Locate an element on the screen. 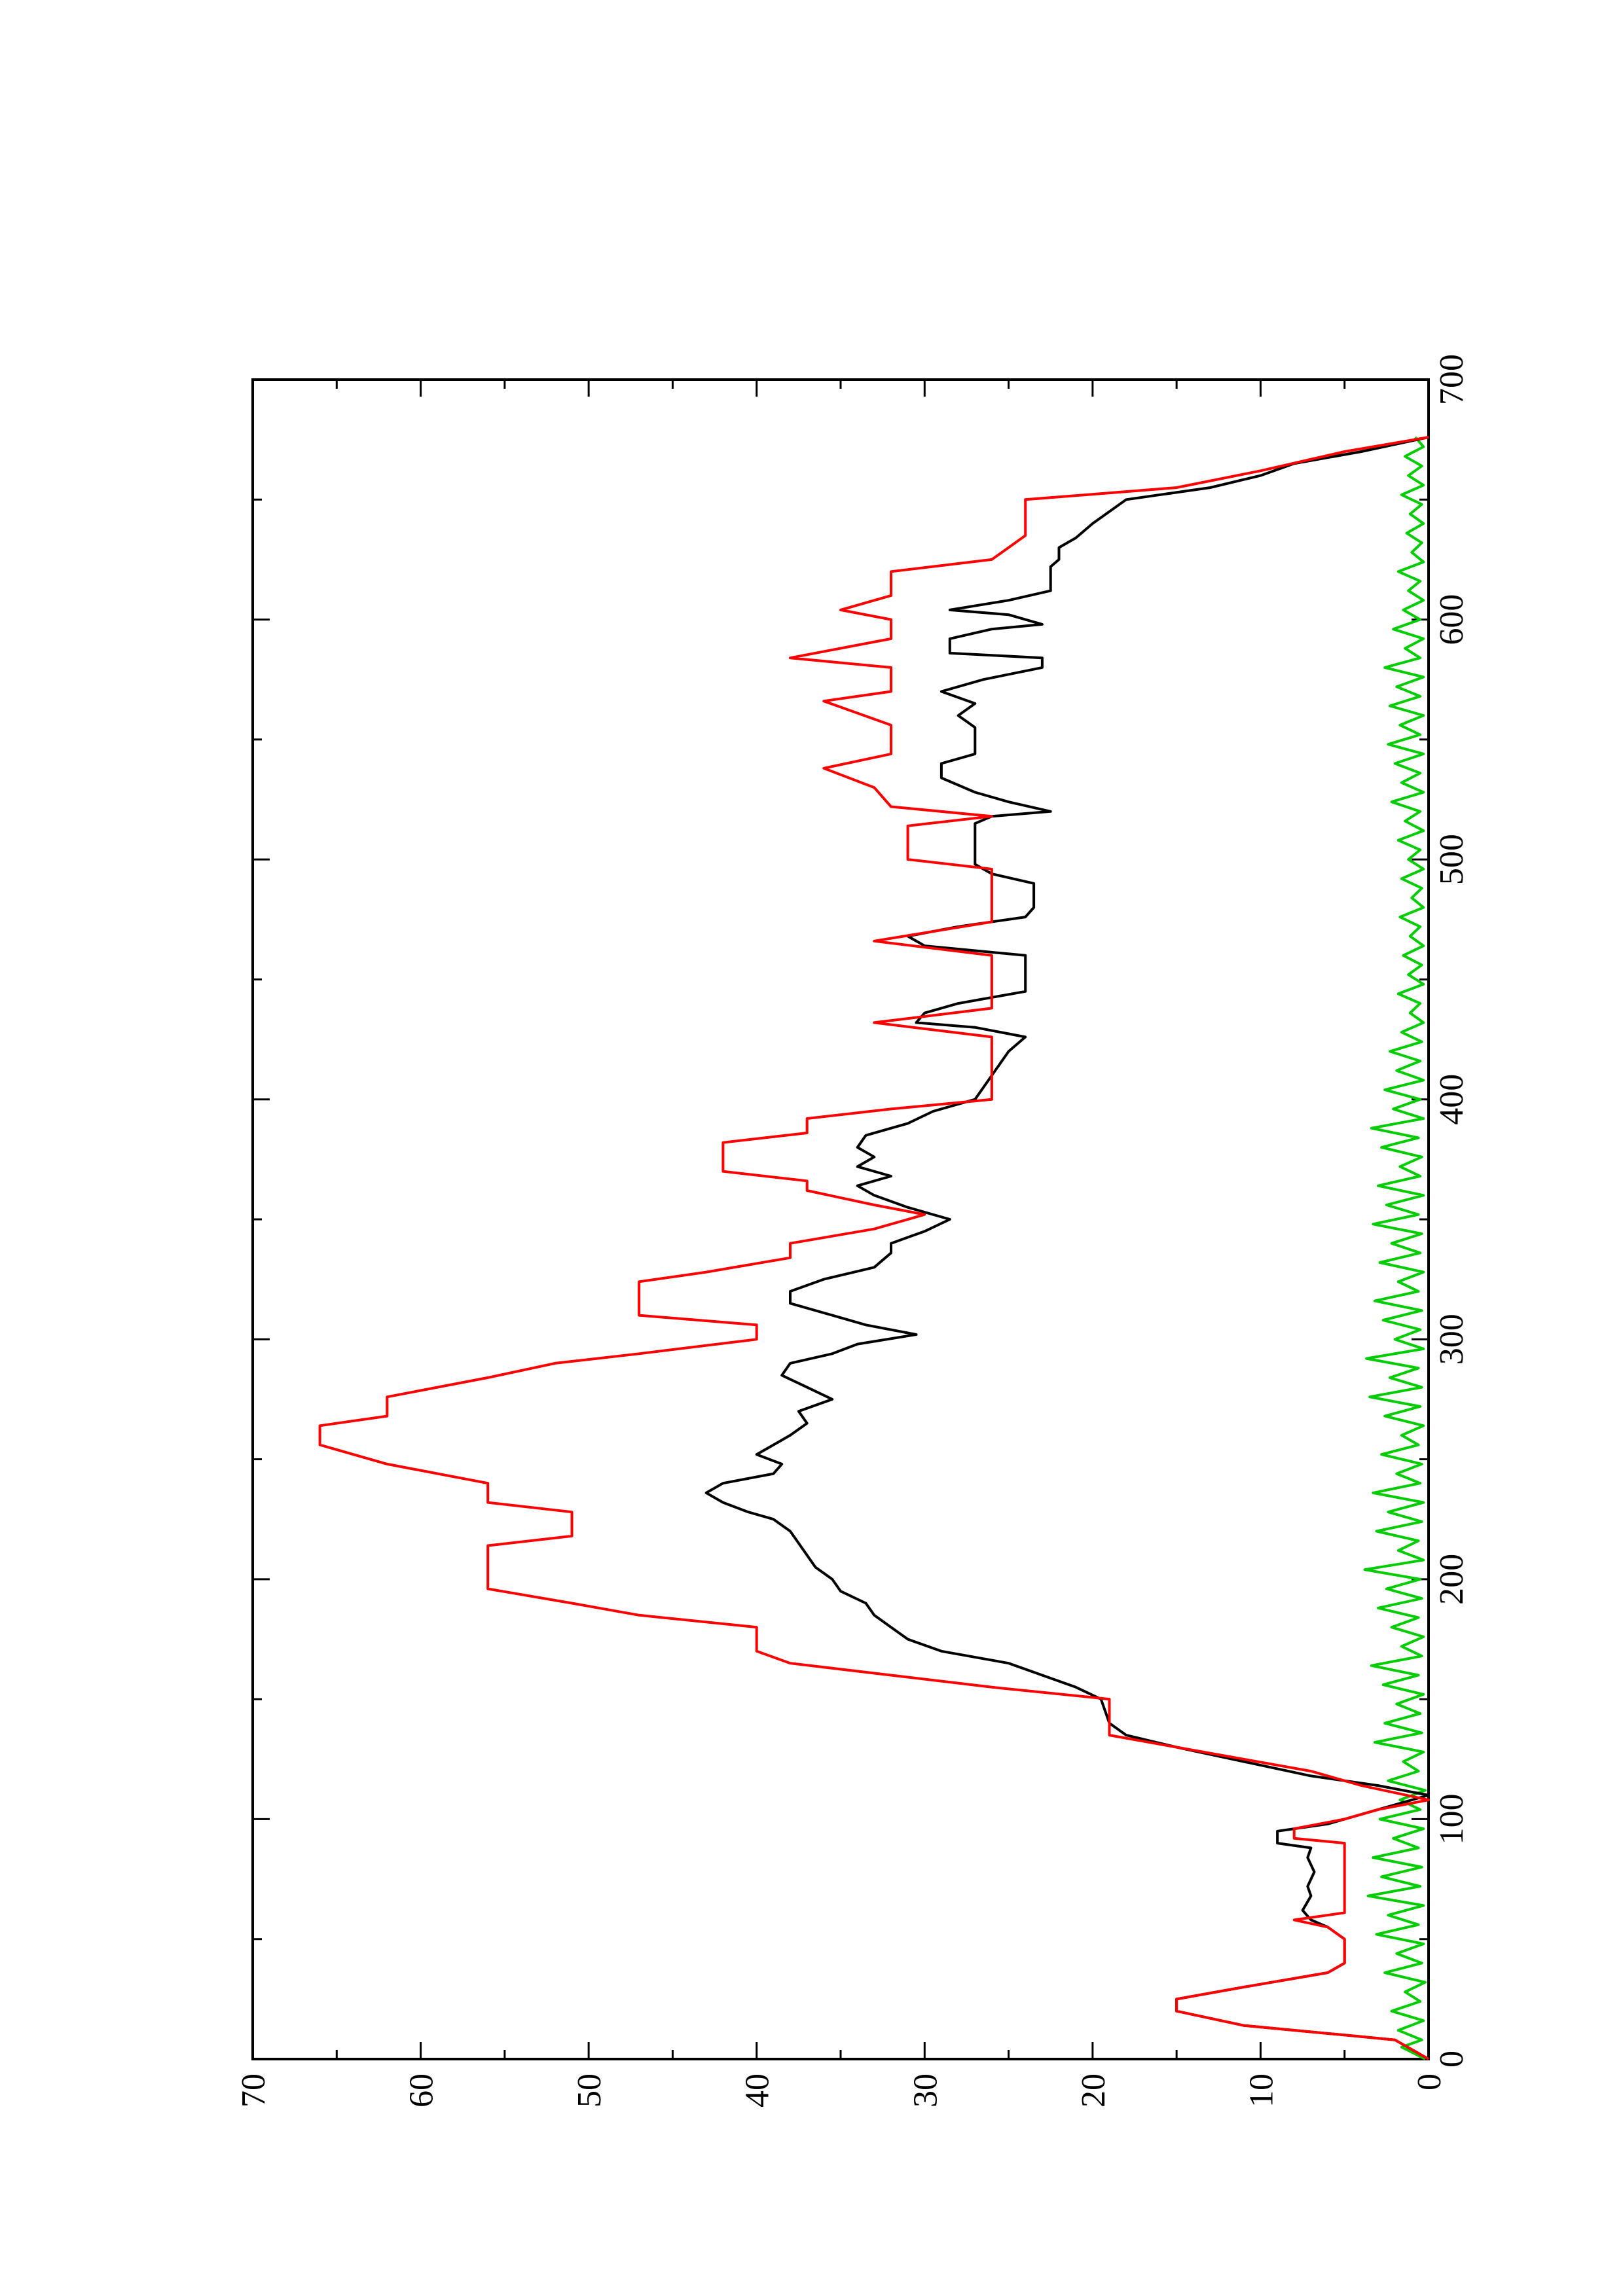  x-tick-label: 200 is located at coordinates (1451, 1579).